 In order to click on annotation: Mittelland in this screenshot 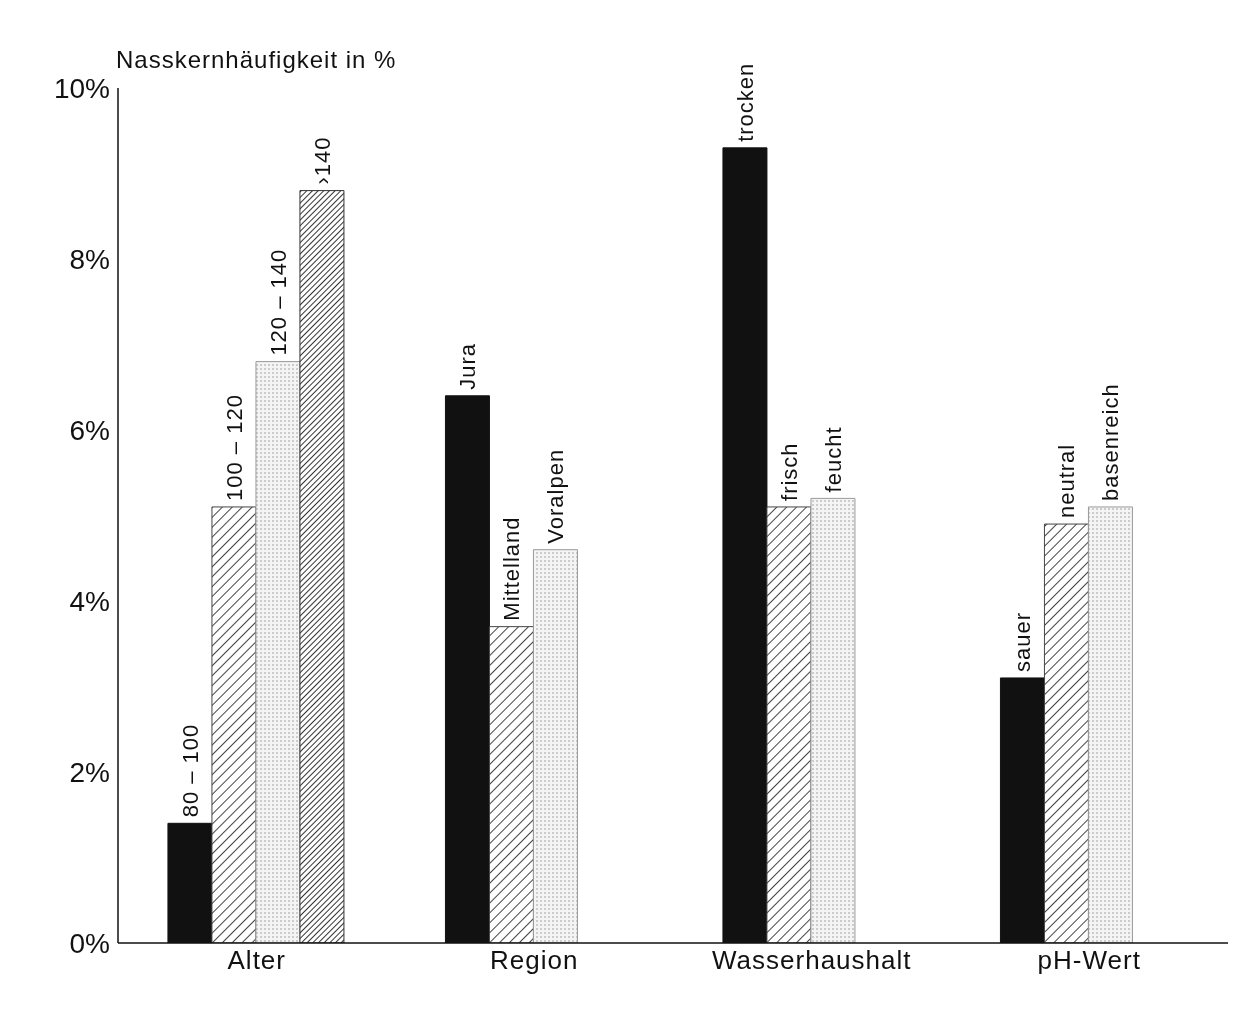, I will do `click(512, 568)`.